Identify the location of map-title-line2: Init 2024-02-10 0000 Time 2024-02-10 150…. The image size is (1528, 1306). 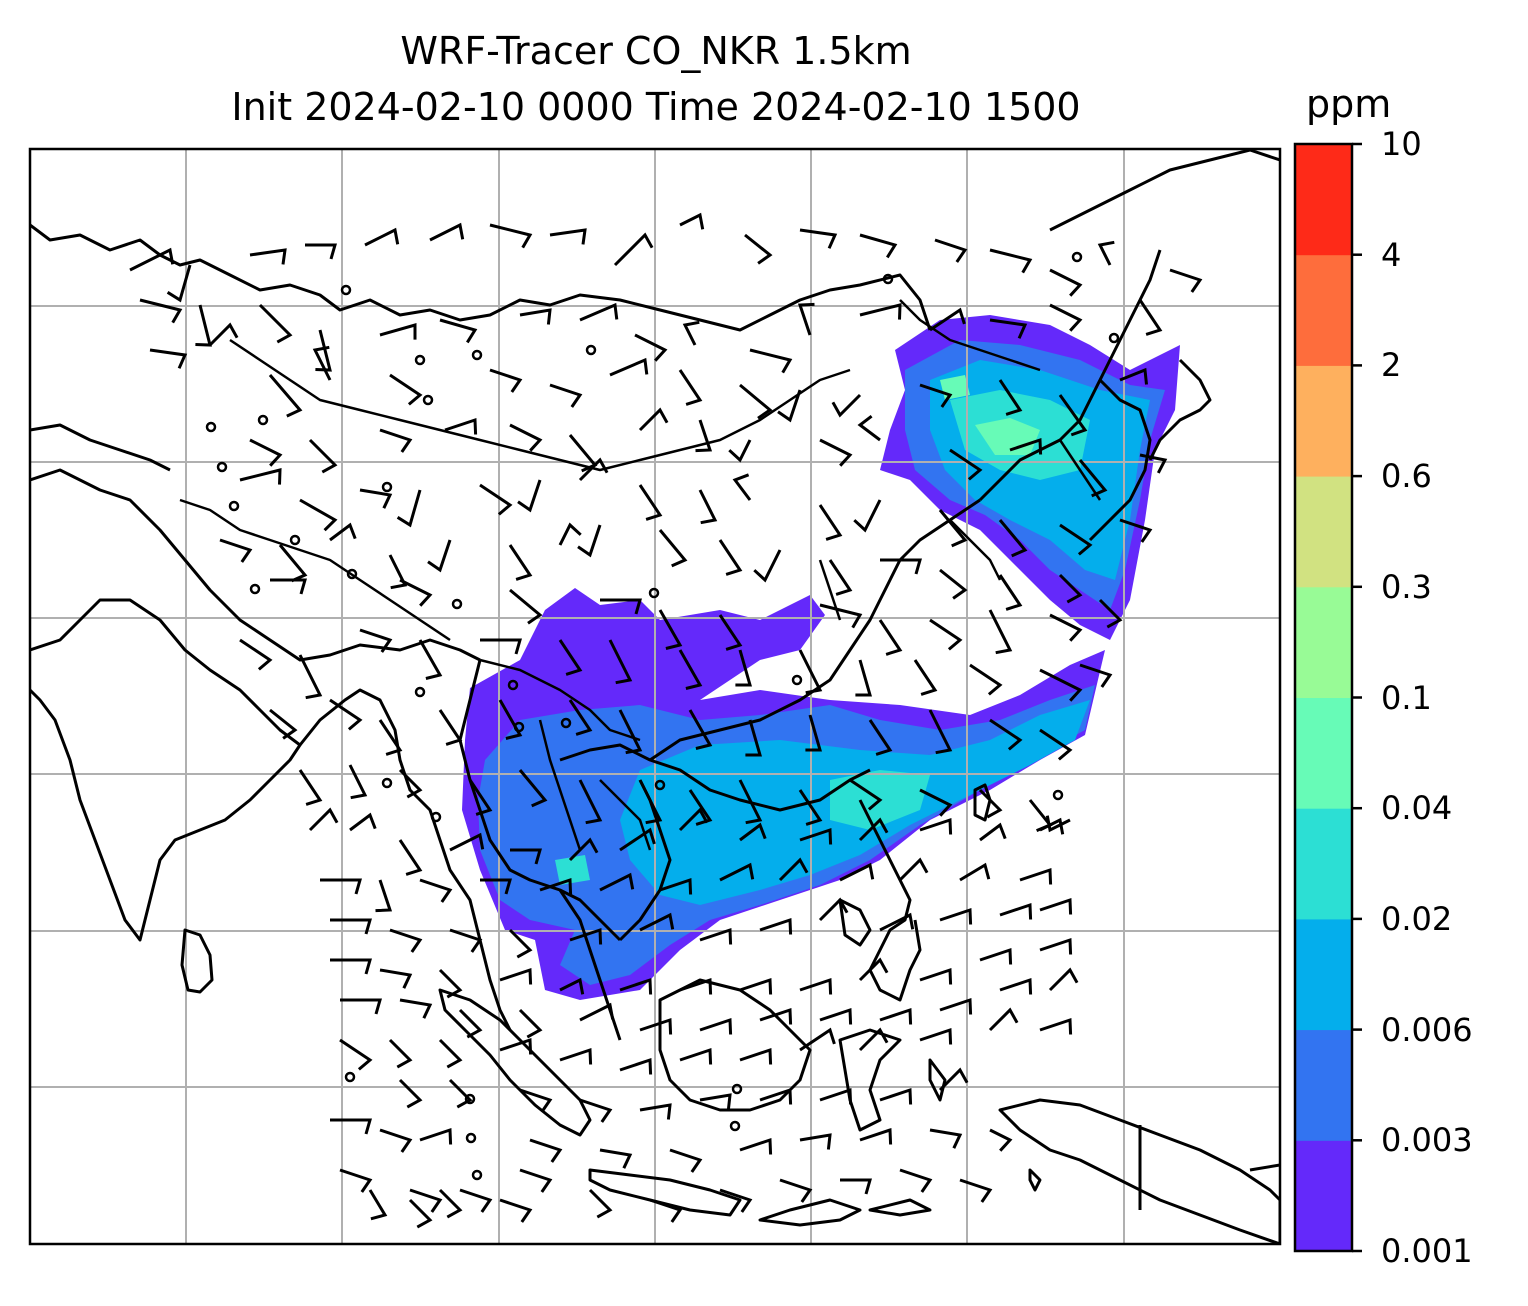
(656, 107).